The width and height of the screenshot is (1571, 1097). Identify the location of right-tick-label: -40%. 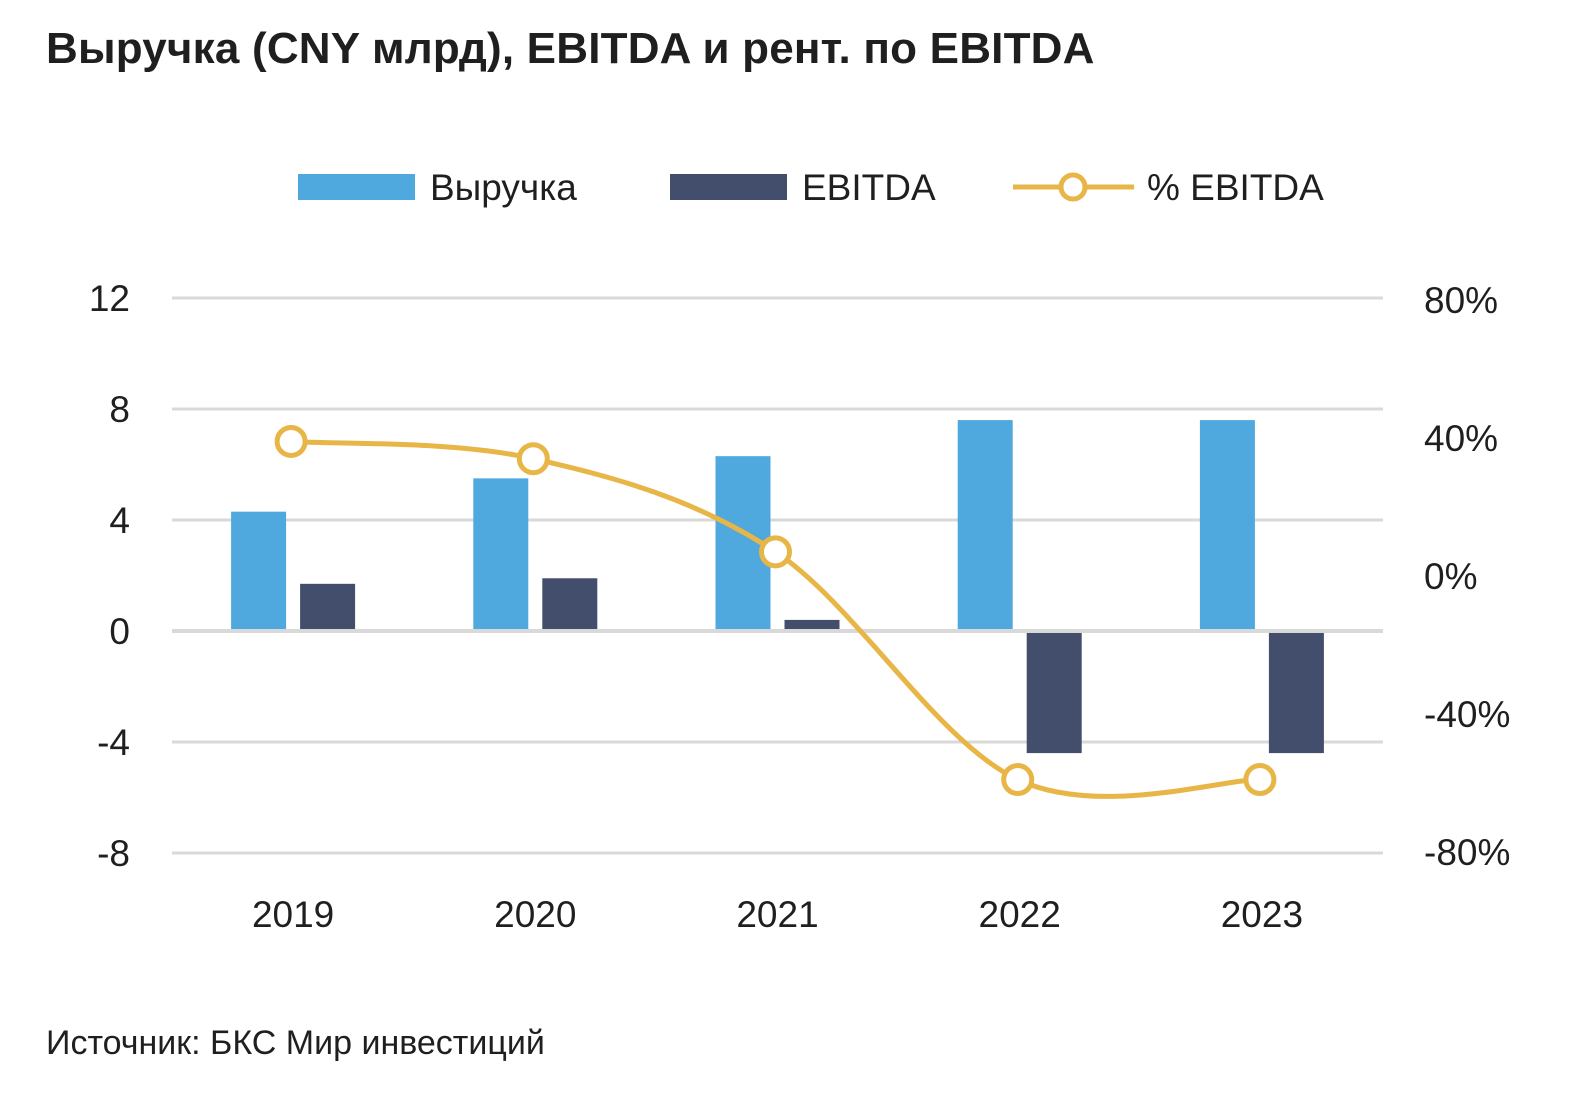
(1467, 714).